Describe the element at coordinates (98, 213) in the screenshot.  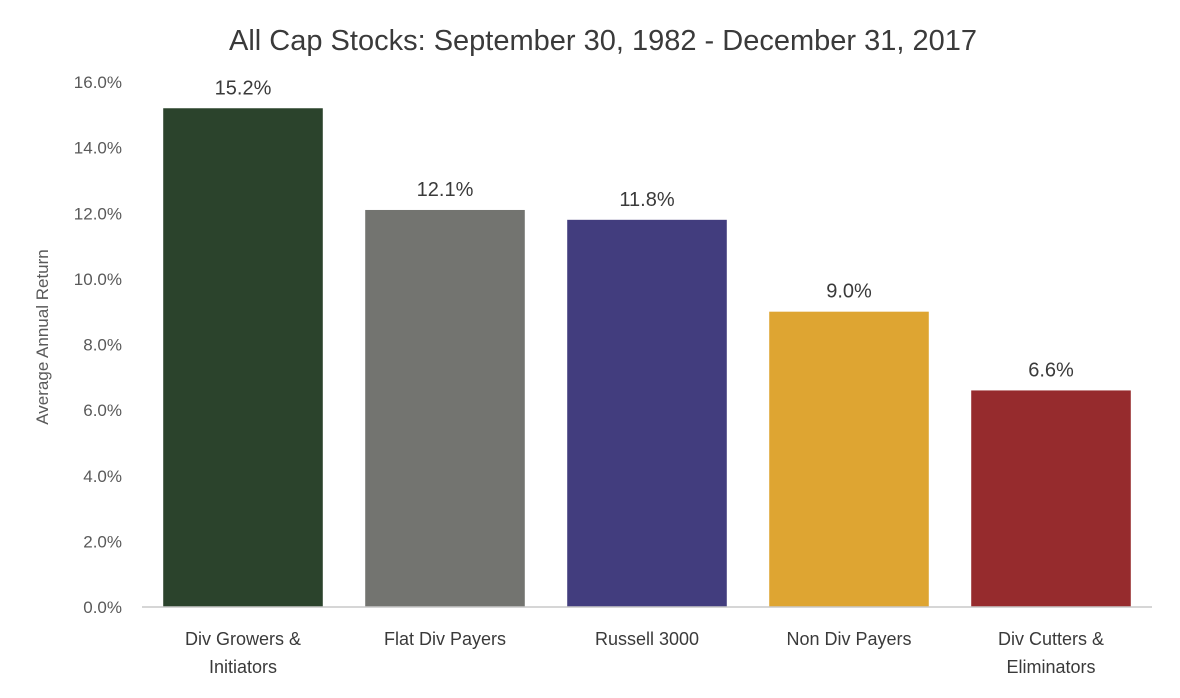
I see `y-tick-label: 12.0%` at that location.